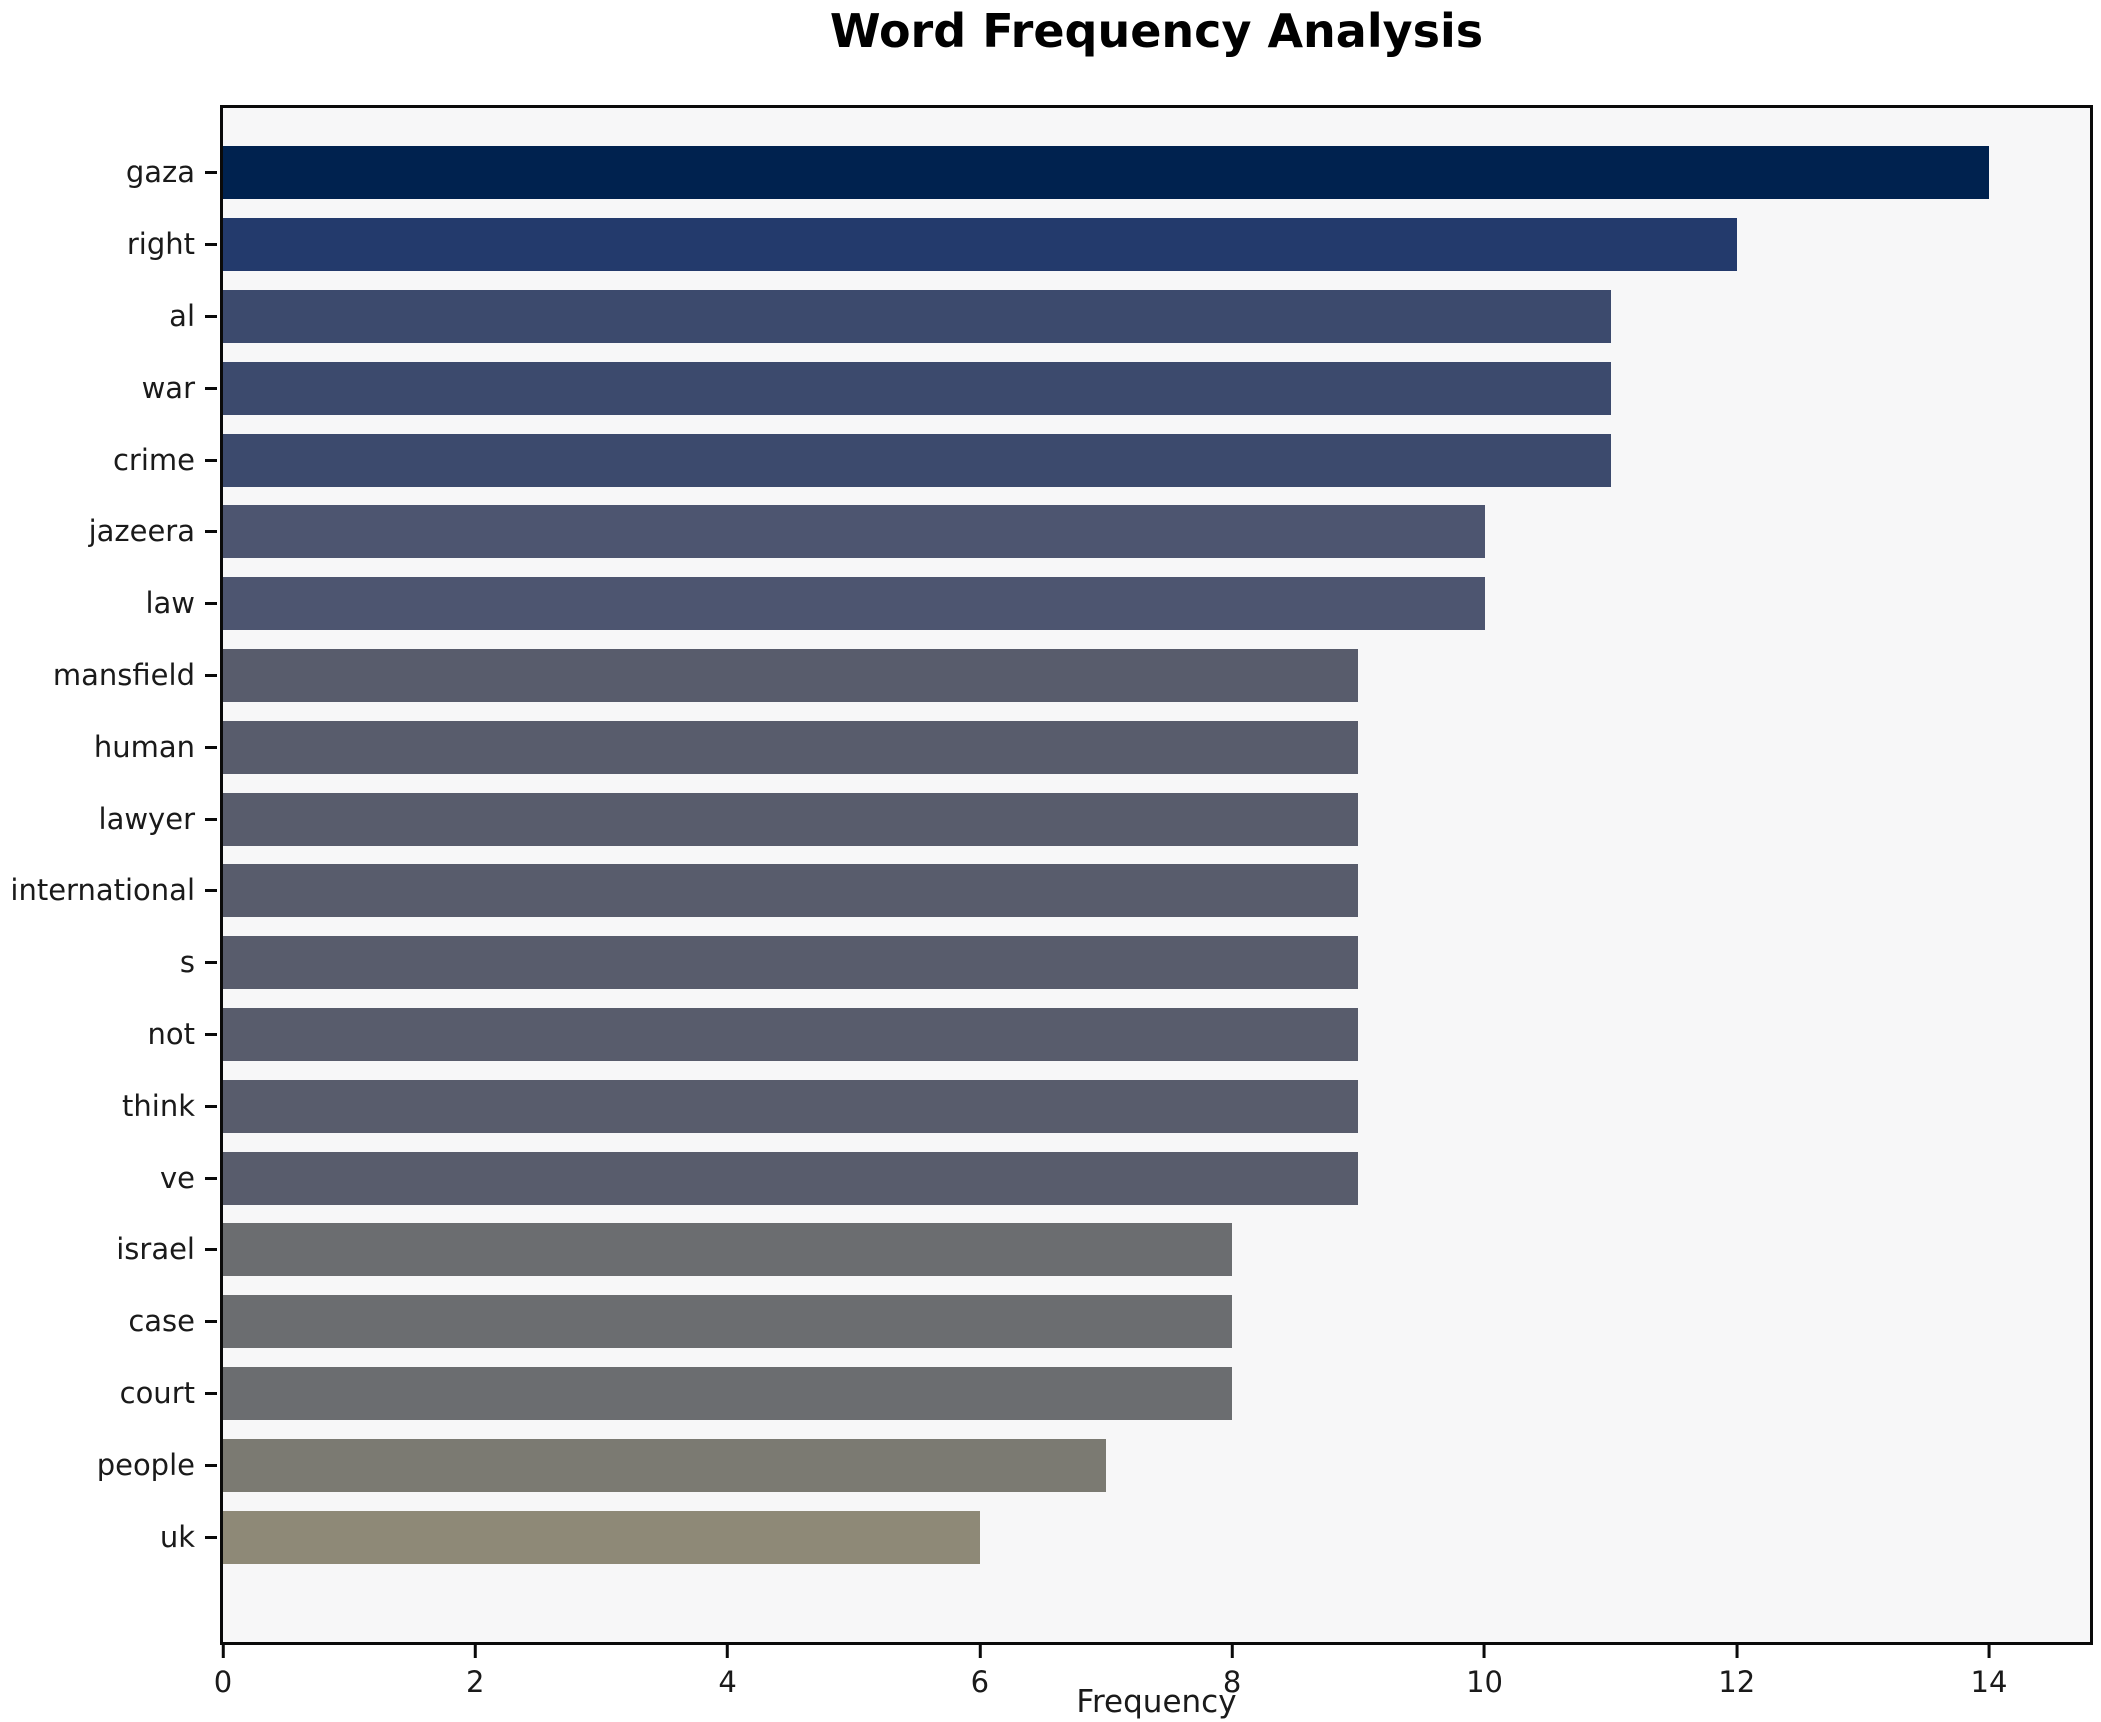 This screenshot has height=1722, width=2101. Describe the element at coordinates (160, 172) in the screenshot. I see `y-tick-label: gaza` at that location.